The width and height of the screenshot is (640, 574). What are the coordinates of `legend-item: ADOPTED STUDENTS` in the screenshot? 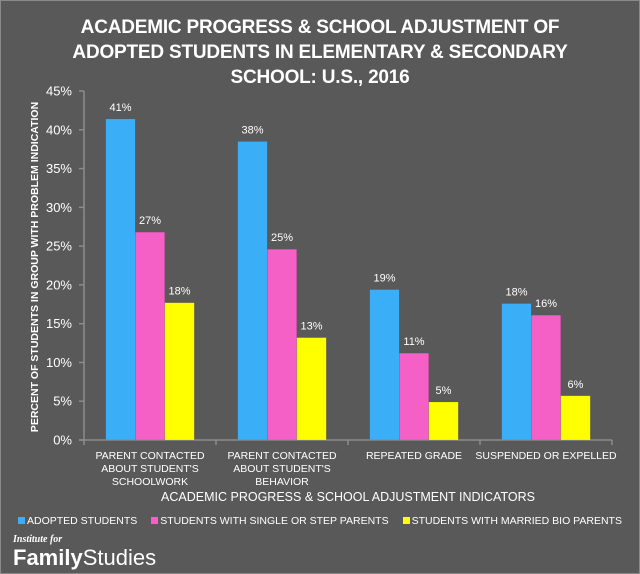 It's located at (77, 521).